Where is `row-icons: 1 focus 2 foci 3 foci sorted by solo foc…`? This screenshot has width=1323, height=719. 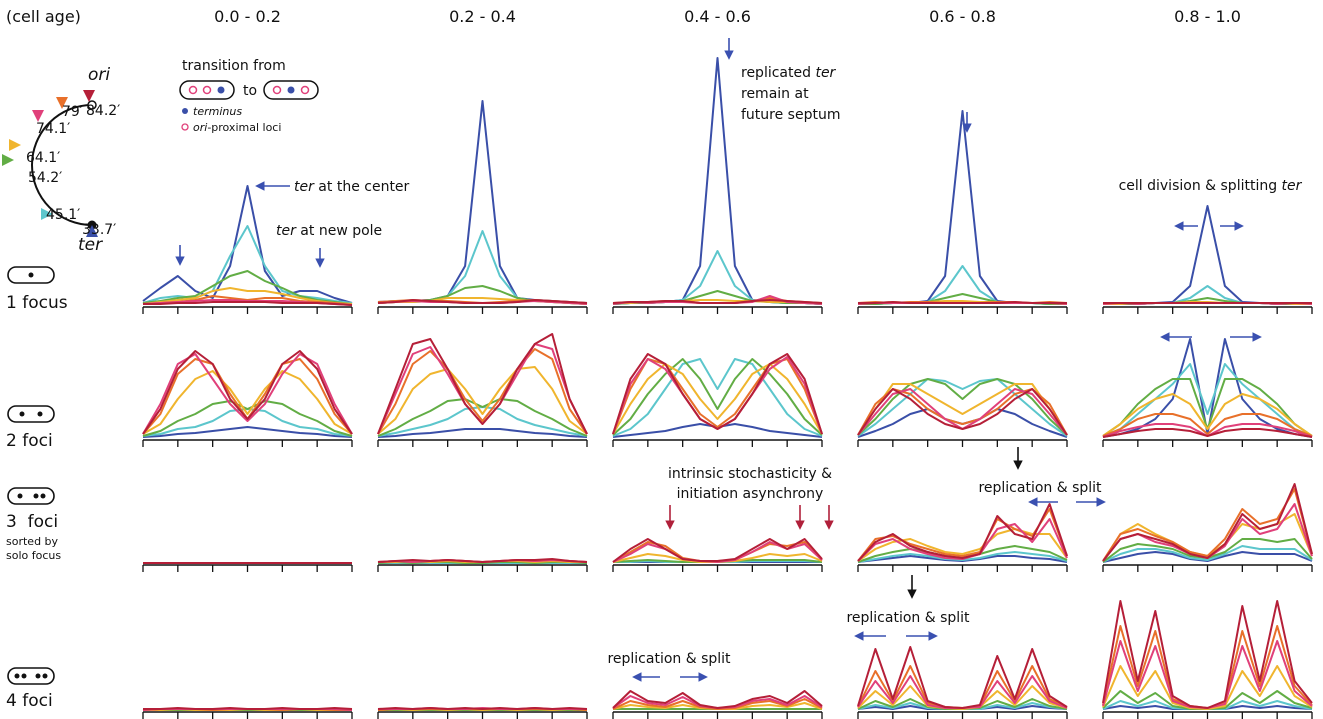 row-icons: 1 focus 2 foci 3 foci sorted by solo foc… is located at coordinates (37, 488).